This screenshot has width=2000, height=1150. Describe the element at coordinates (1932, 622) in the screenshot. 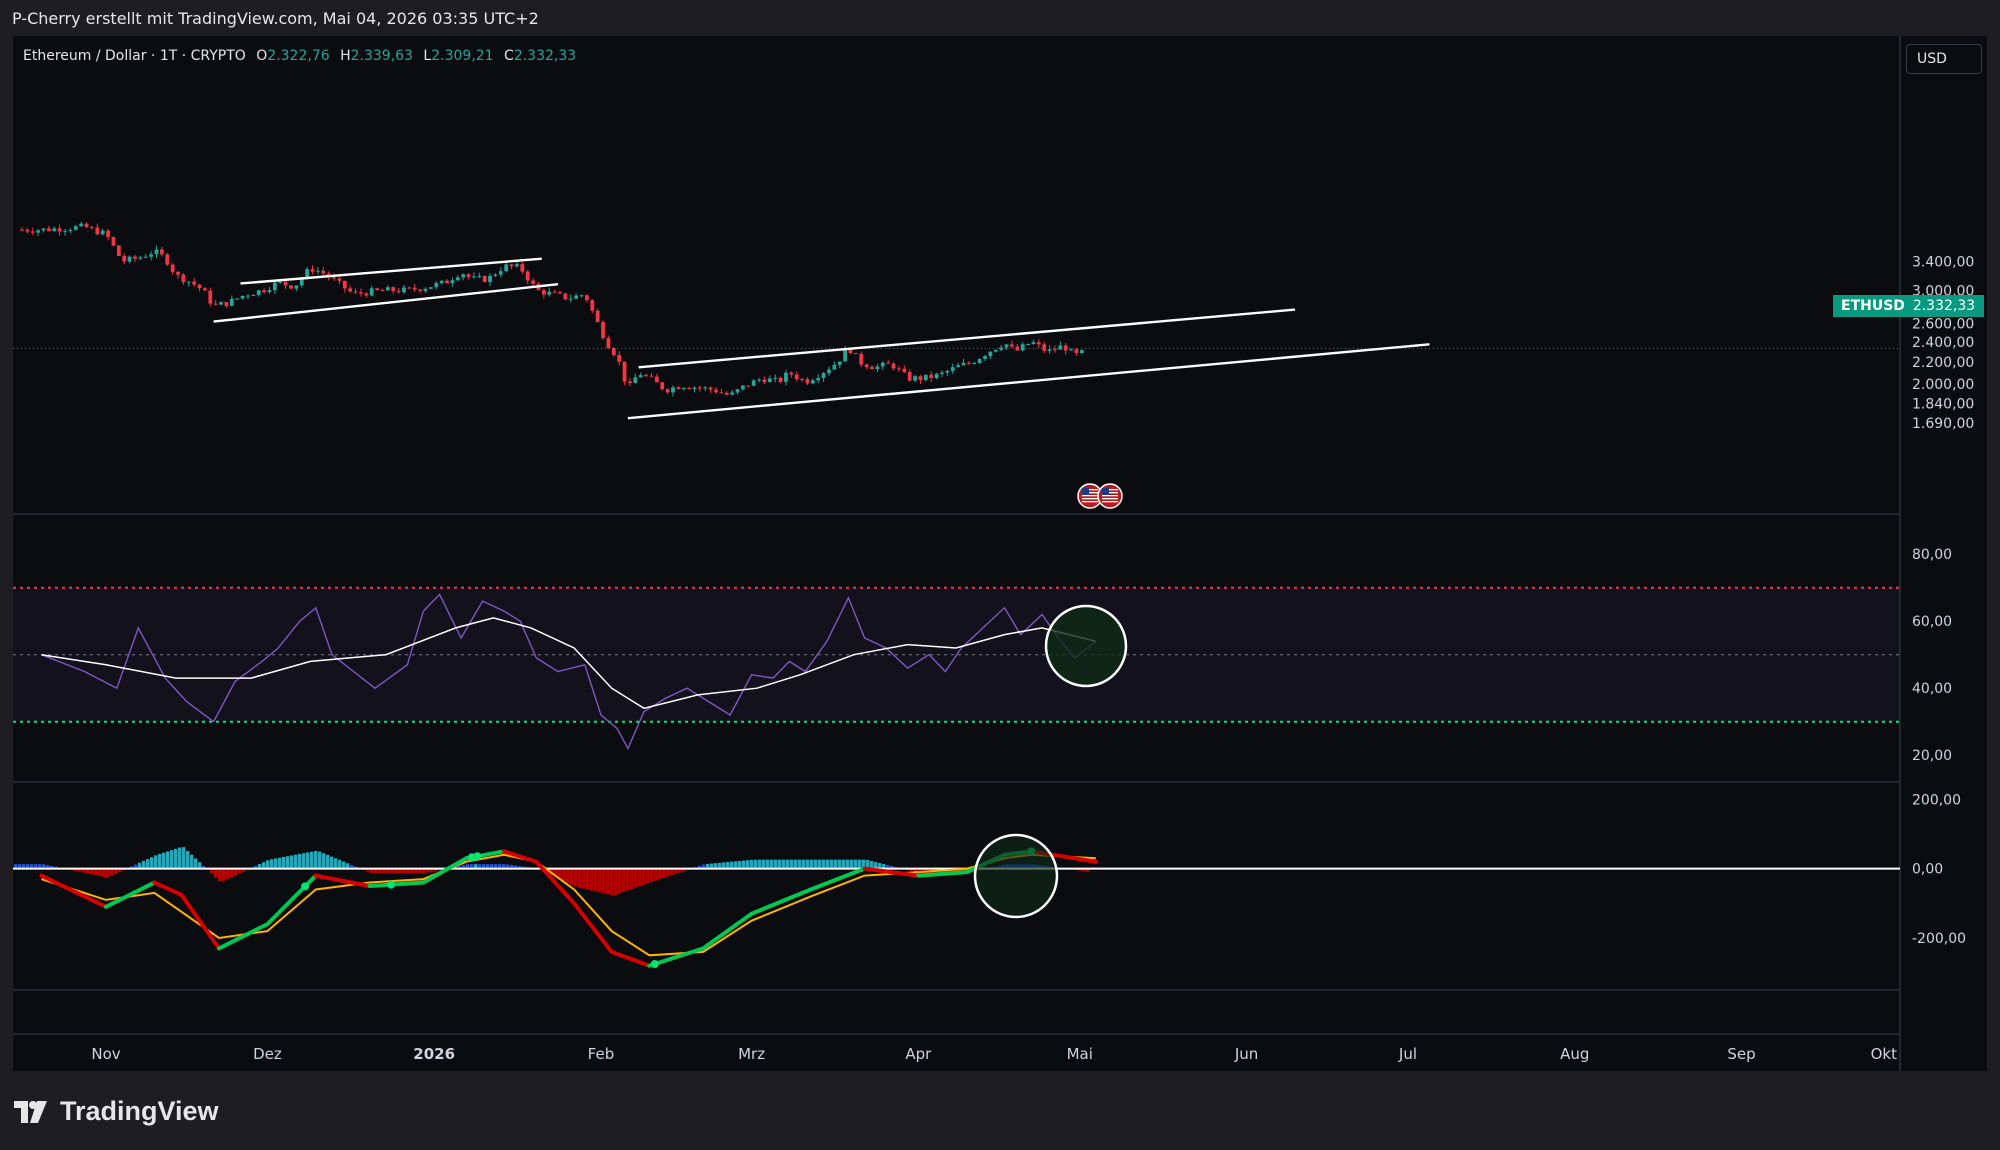

I see `rsi-axis-tick-label: 60,00` at that location.